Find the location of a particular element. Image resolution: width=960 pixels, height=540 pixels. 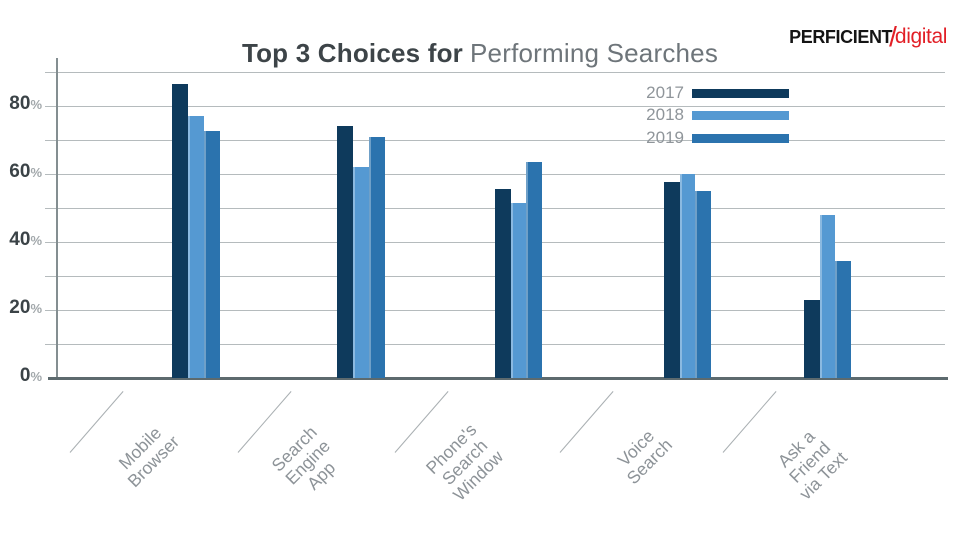

gridline-60pct is located at coordinates (495, 174).